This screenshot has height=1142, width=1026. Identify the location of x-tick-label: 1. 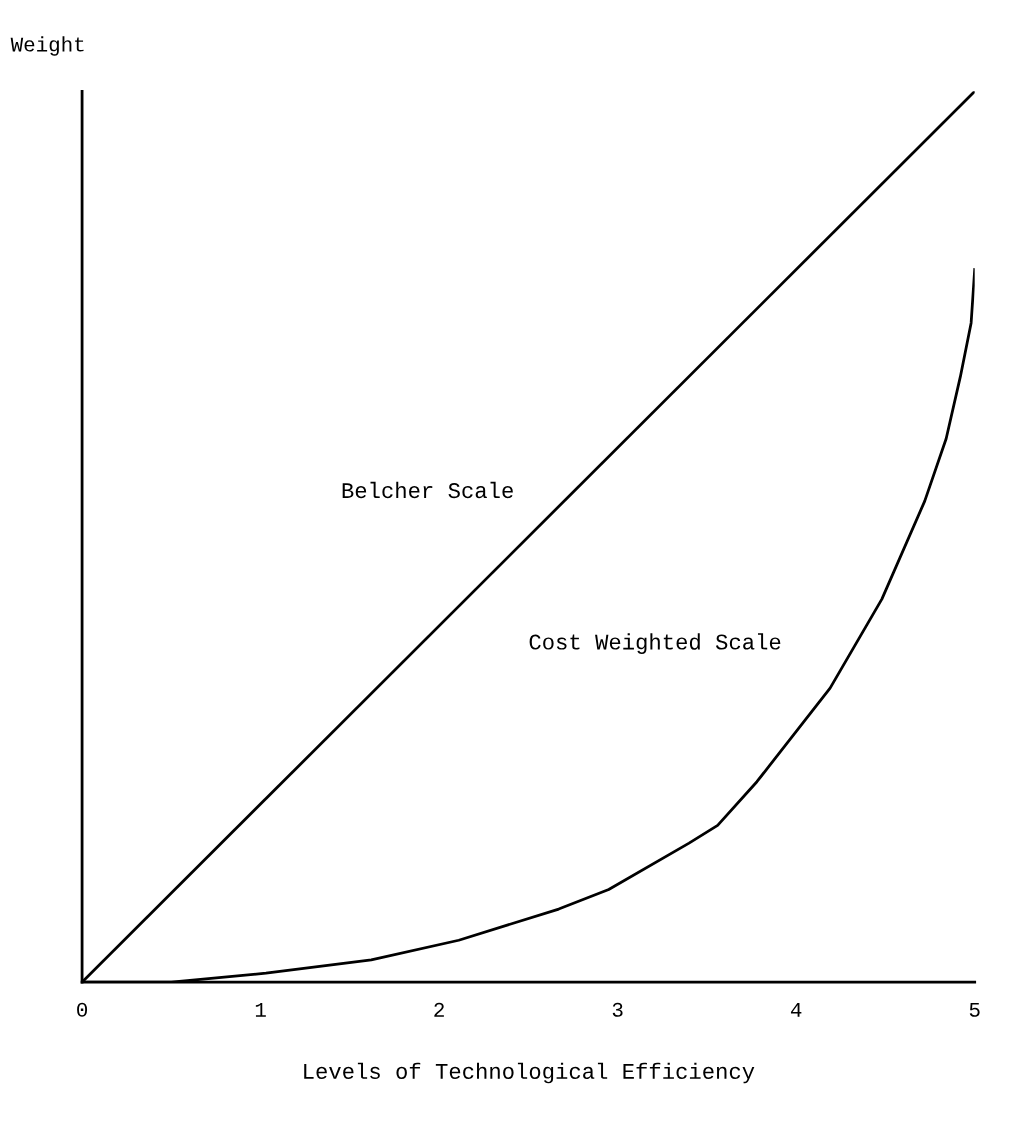
(260, 1009).